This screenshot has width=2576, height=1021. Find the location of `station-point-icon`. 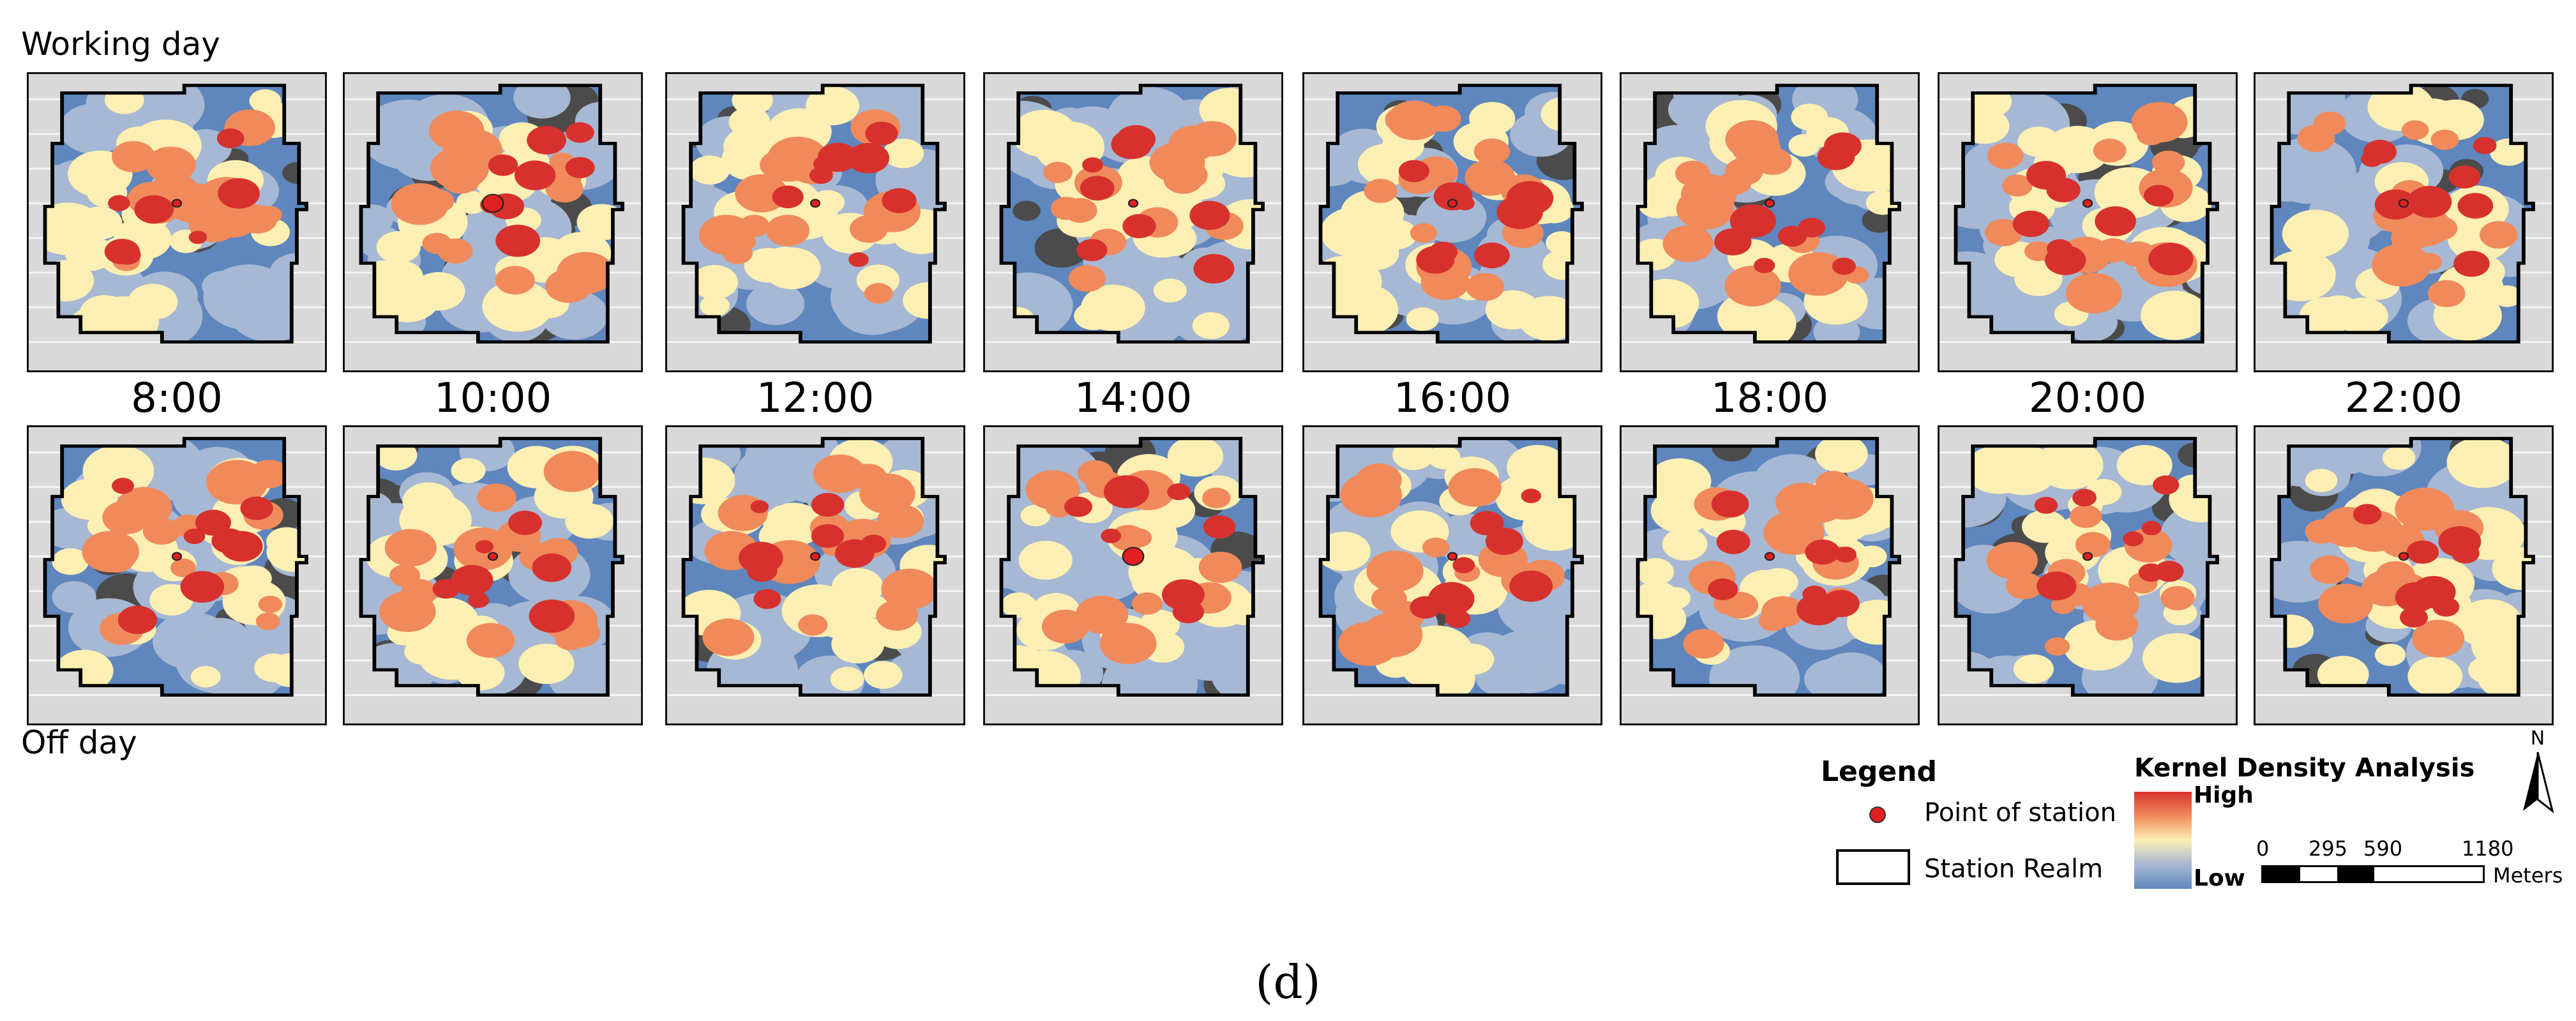

station-point-icon is located at coordinates (1878, 814).